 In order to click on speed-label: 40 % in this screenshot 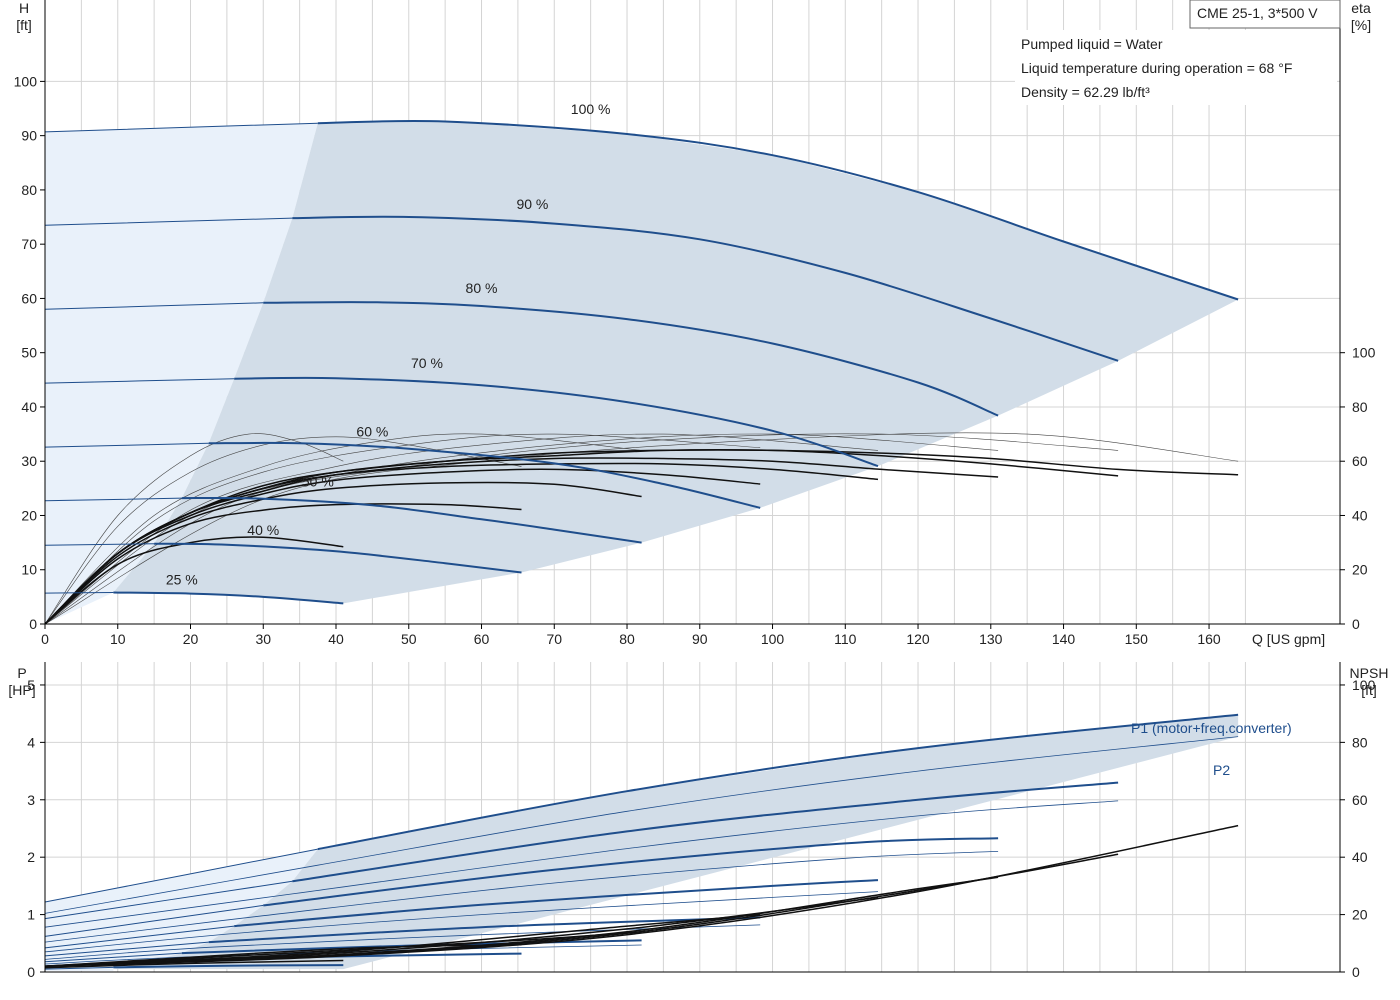, I will do `click(263, 530)`.